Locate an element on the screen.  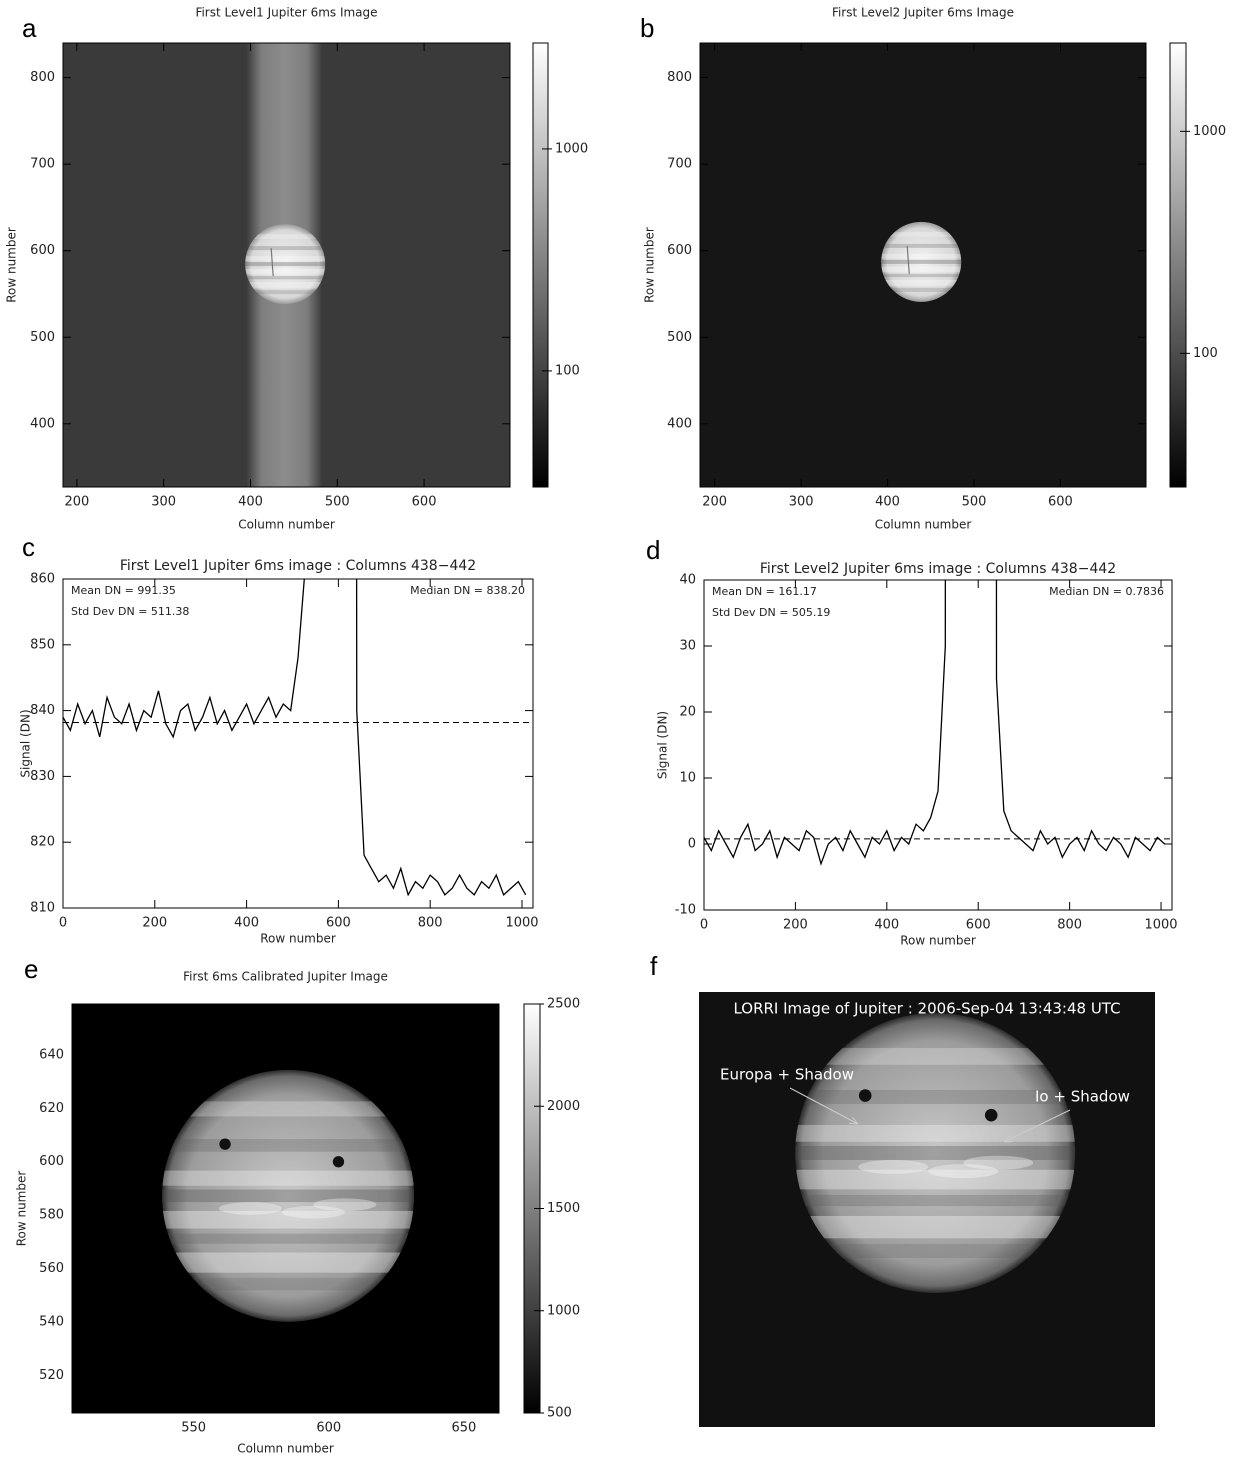
planet-bands is located at coordinates (921, 261).